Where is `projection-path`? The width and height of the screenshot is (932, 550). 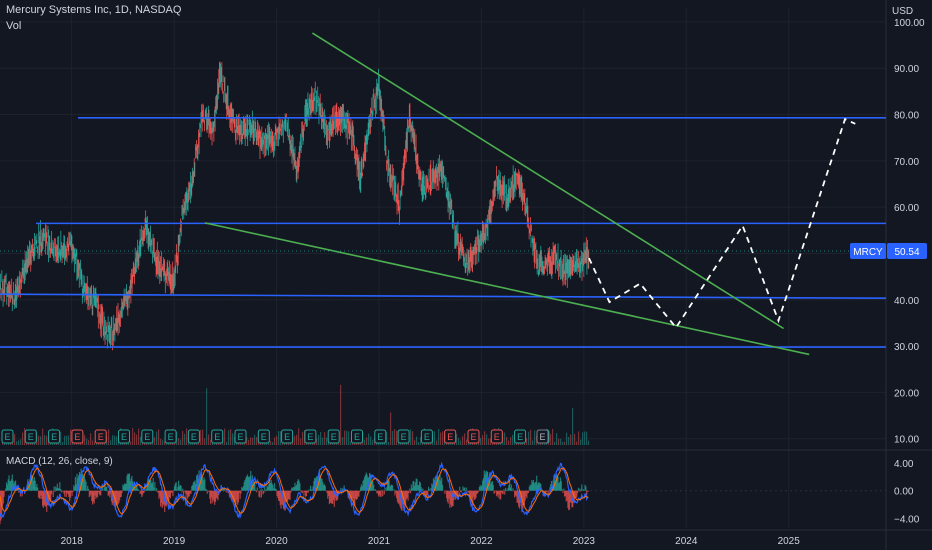 projection-path is located at coordinates (722, 223).